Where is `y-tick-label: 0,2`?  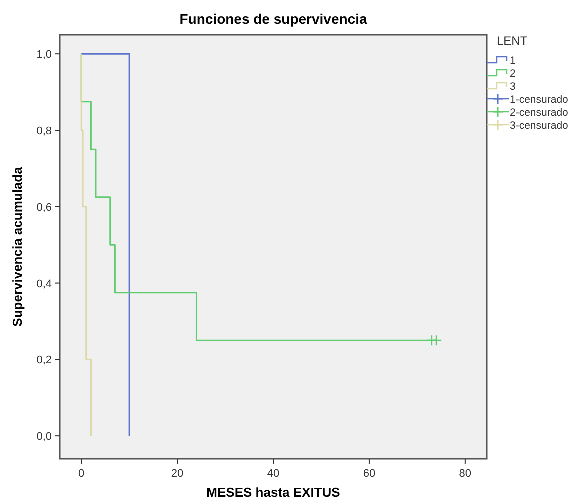 y-tick-label: 0,2 is located at coordinates (44, 360).